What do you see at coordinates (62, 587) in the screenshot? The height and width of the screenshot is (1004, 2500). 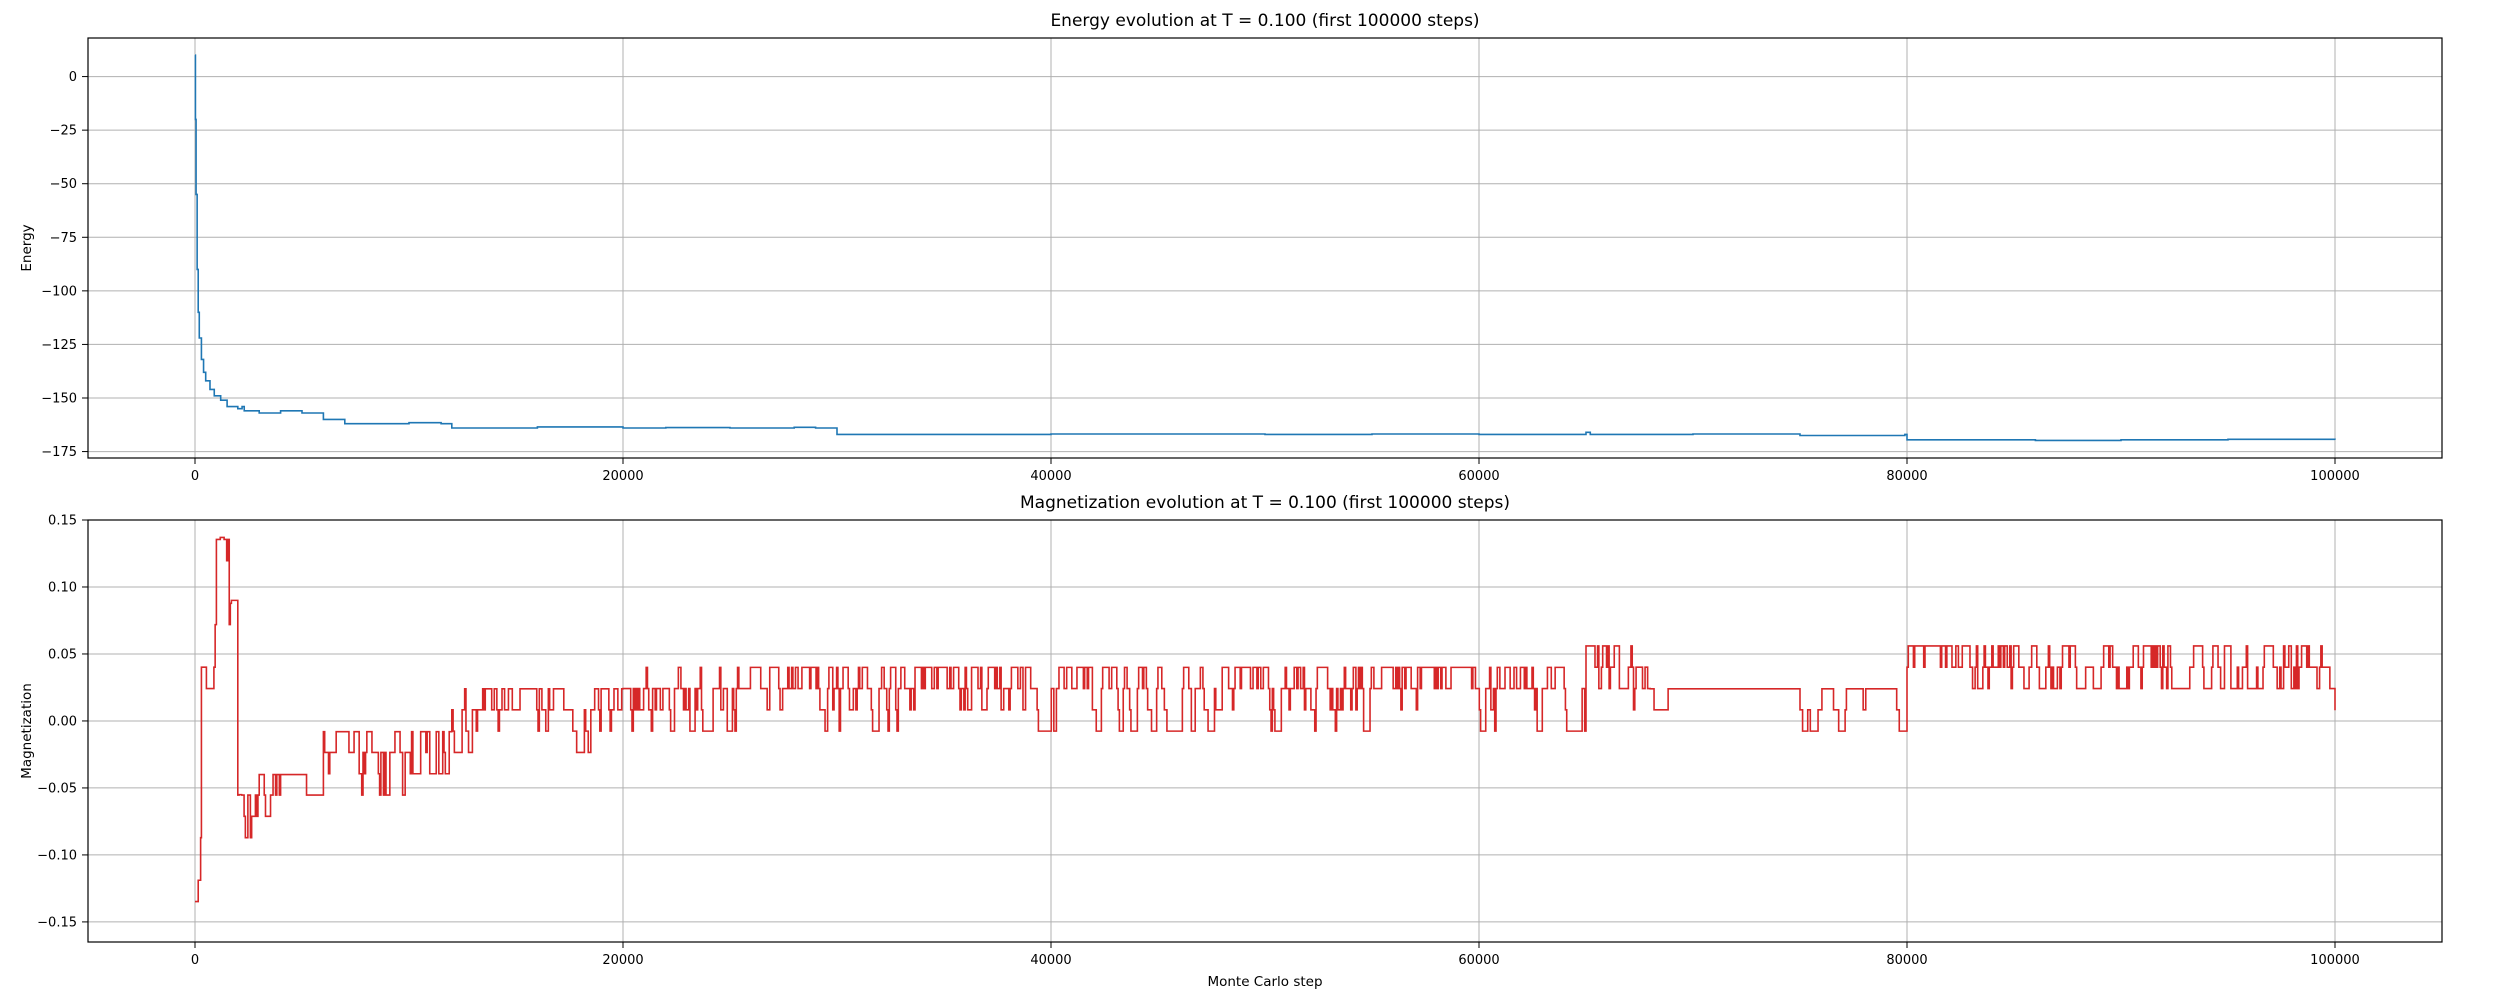 I see `y-tick-label: 0.10` at bounding box center [62, 587].